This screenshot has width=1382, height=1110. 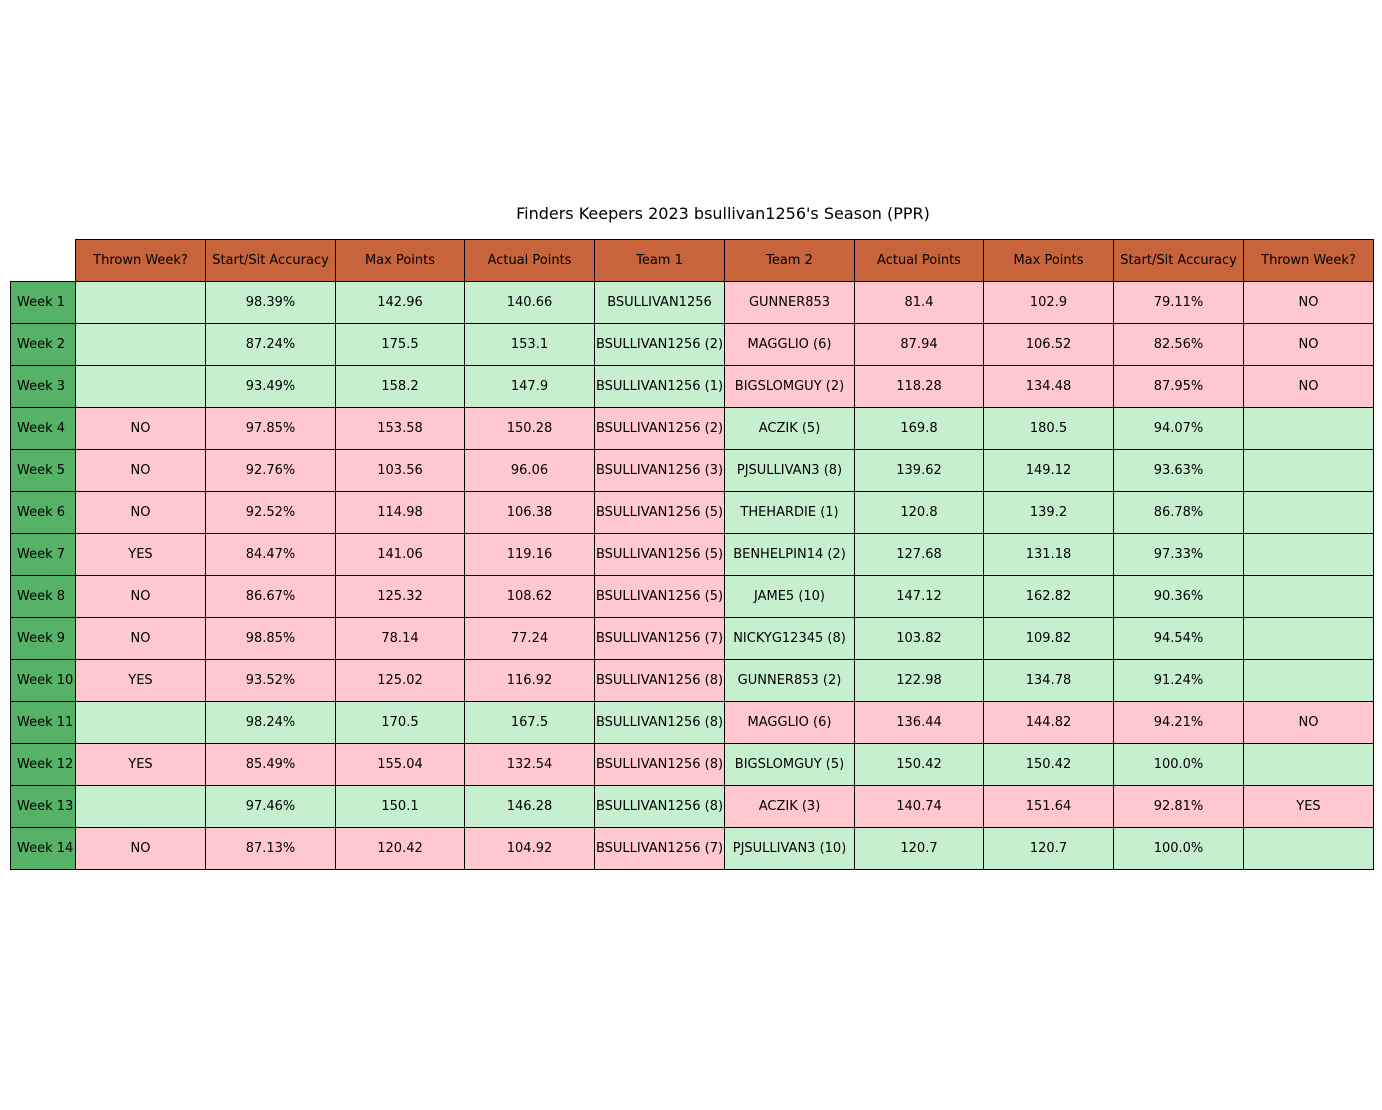 I want to click on row-label: Week 4, so click(x=43, y=428).